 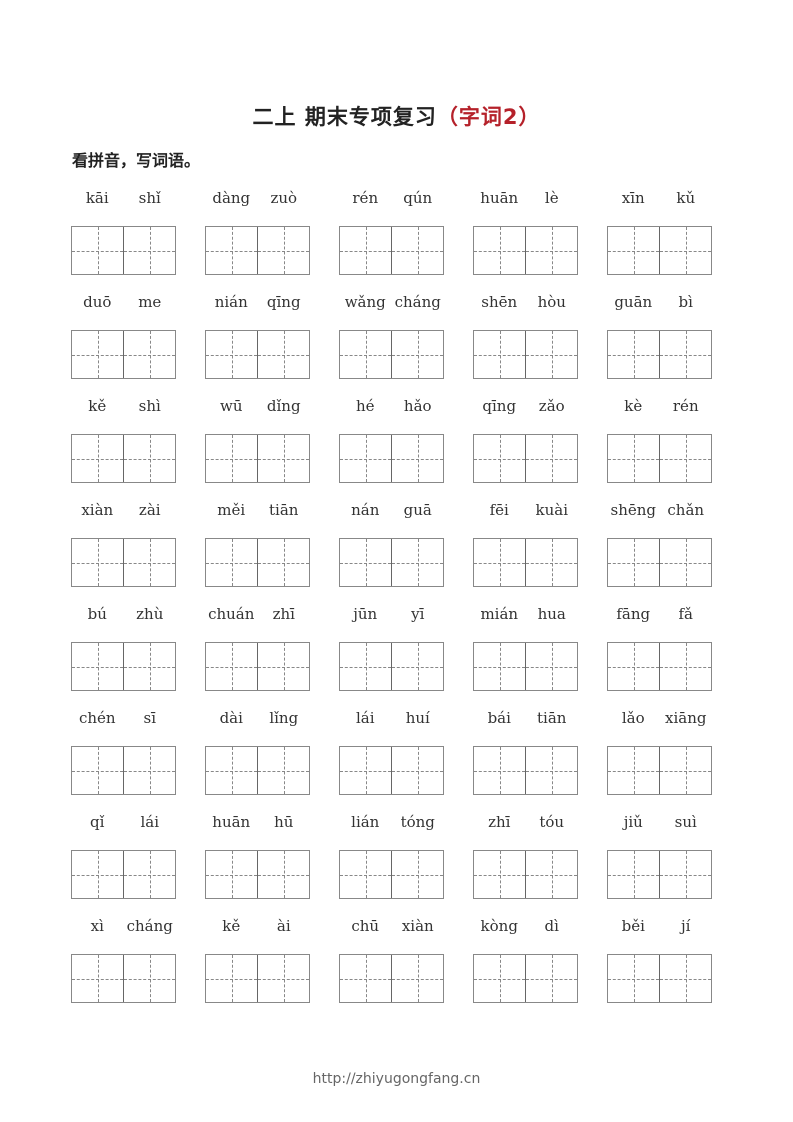 What do you see at coordinates (633, 510) in the screenshot?
I see `pinyin-syllable: shēng` at bounding box center [633, 510].